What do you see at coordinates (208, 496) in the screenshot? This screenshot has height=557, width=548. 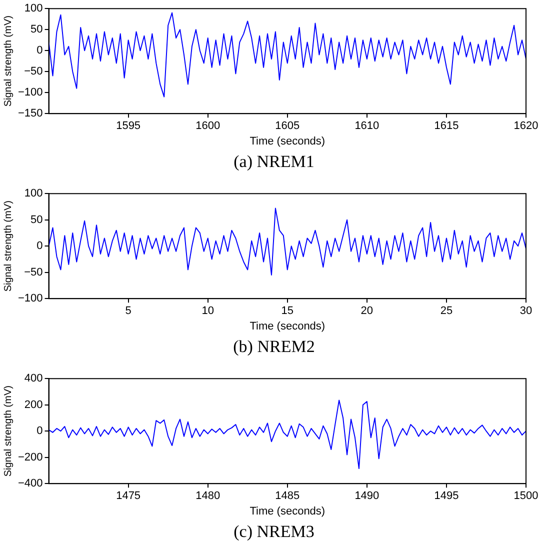 I see `x-tick-label: 1480` at bounding box center [208, 496].